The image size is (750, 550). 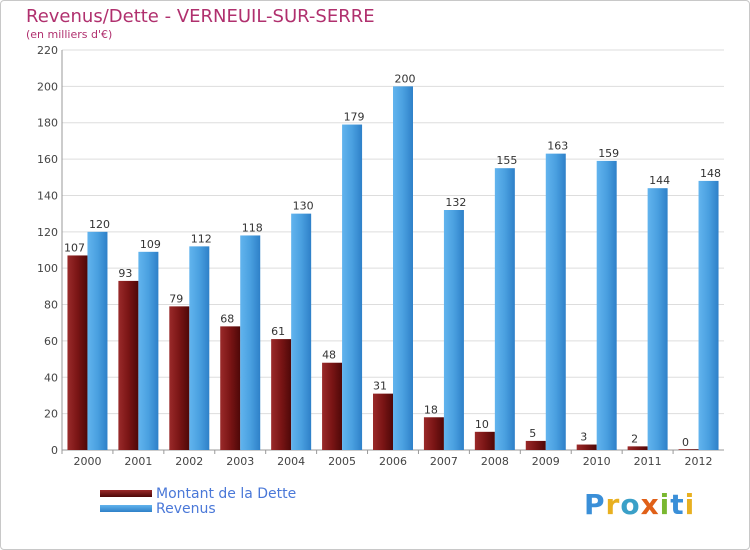 What do you see at coordinates (685, 442) in the screenshot?
I see `data-label-dette: 0` at bounding box center [685, 442].